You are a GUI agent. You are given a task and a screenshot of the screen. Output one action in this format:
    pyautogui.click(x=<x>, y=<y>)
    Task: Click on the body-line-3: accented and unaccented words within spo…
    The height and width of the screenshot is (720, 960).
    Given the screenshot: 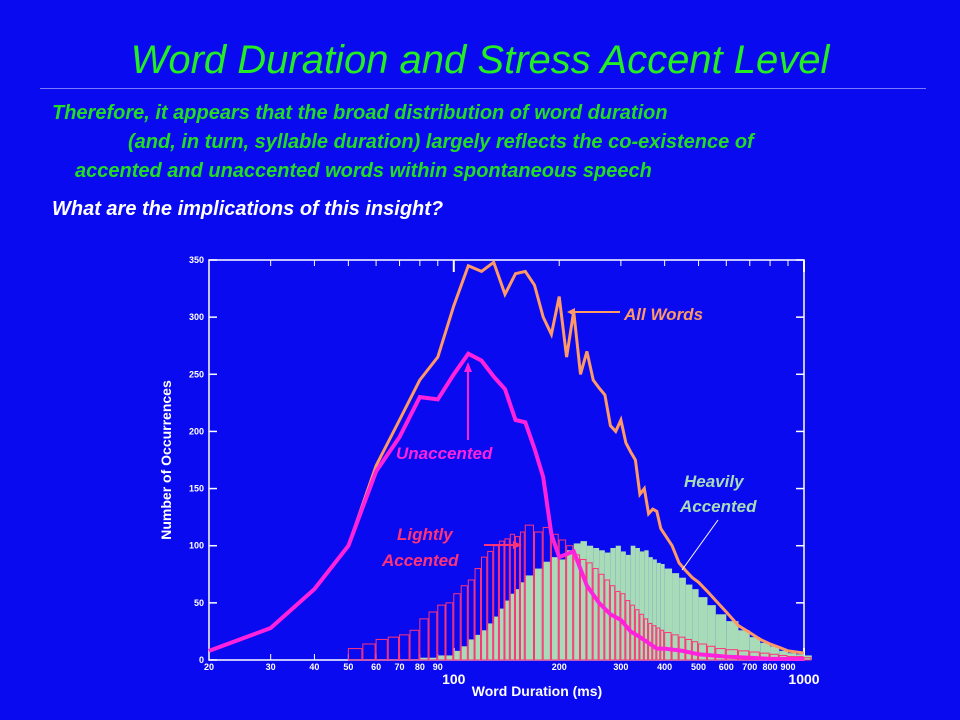 What is the action you would take?
    pyautogui.click(x=363, y=171)
    